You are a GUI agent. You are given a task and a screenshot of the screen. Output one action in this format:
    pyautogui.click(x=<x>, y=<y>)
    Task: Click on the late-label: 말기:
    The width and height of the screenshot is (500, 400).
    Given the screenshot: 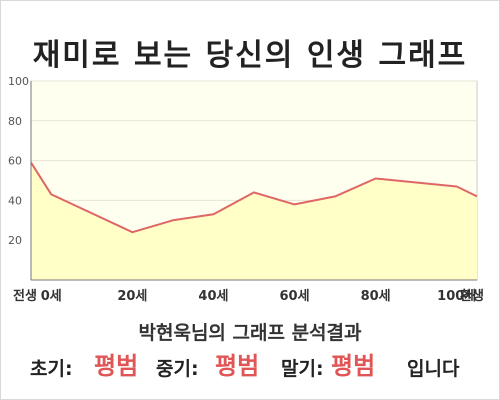 What is the action you would take?
    pyautogui.click(x=302, y=369)
    